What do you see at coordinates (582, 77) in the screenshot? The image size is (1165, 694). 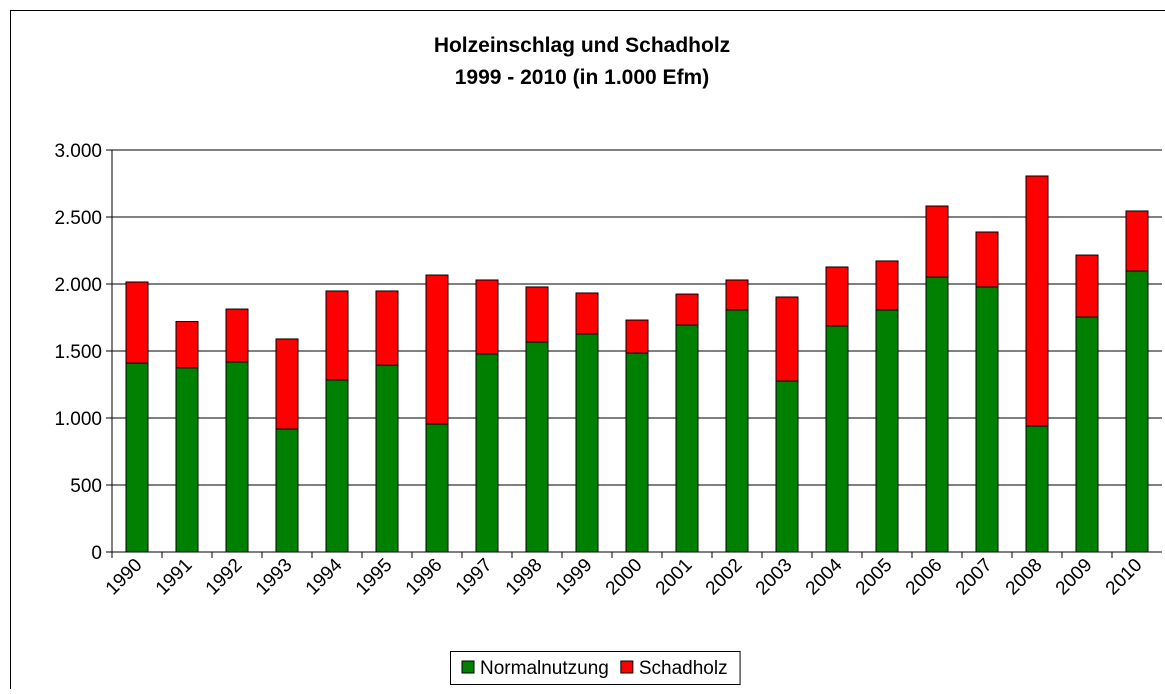 I see `chart-subtitle: 1999 - 2010 (in 1.000 Efm)` at bounding box center [582, 77].